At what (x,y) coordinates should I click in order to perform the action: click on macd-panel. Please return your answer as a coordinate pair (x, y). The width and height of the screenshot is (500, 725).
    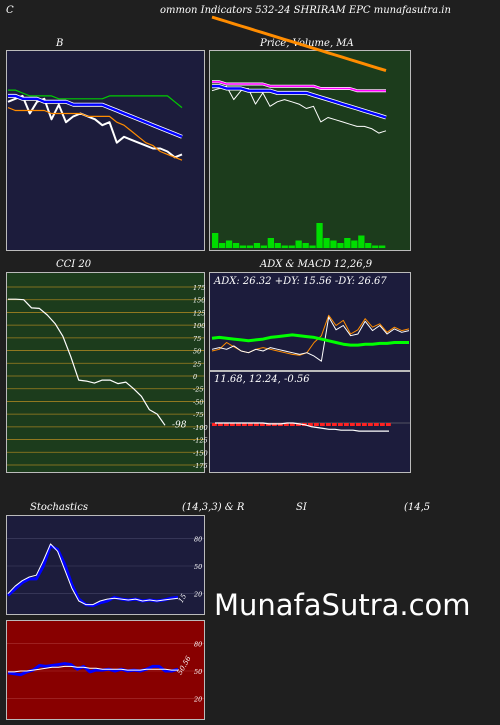
    Looking at the image, I should click on (310, 422).